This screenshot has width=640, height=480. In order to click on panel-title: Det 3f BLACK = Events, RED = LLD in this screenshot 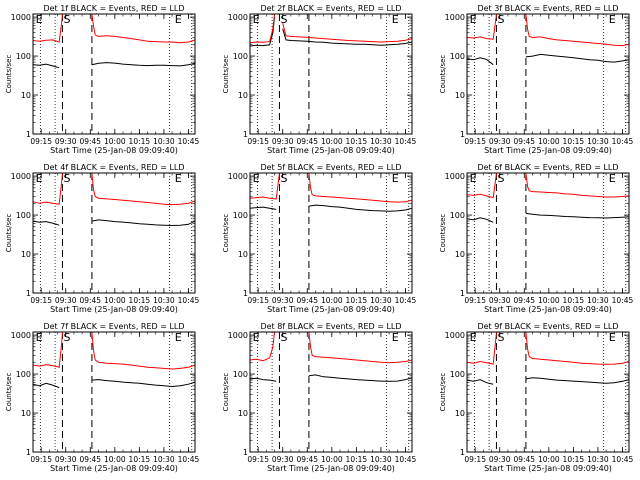, I will do `click(547, 8)`.